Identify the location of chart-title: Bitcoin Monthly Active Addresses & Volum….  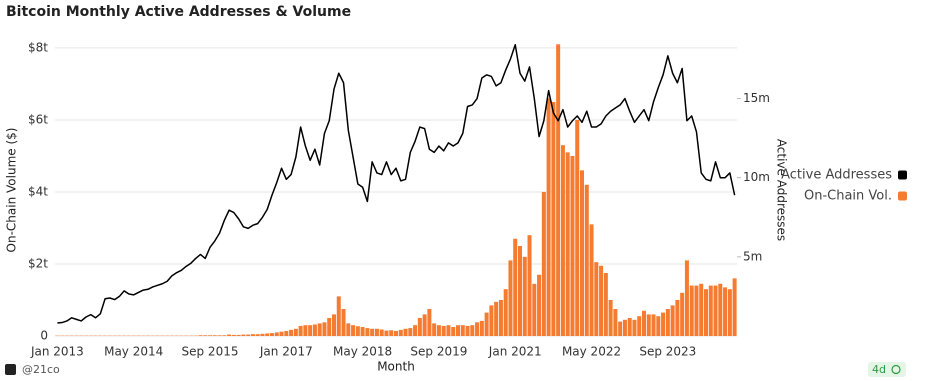
(178, 12).